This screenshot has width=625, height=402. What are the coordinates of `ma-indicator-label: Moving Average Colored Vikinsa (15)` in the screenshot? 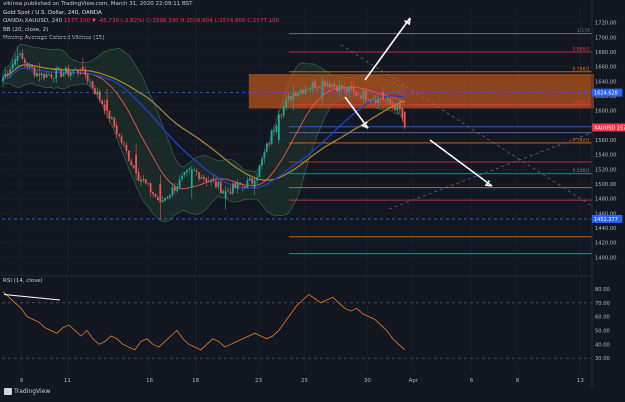 It's located at (54, 38).